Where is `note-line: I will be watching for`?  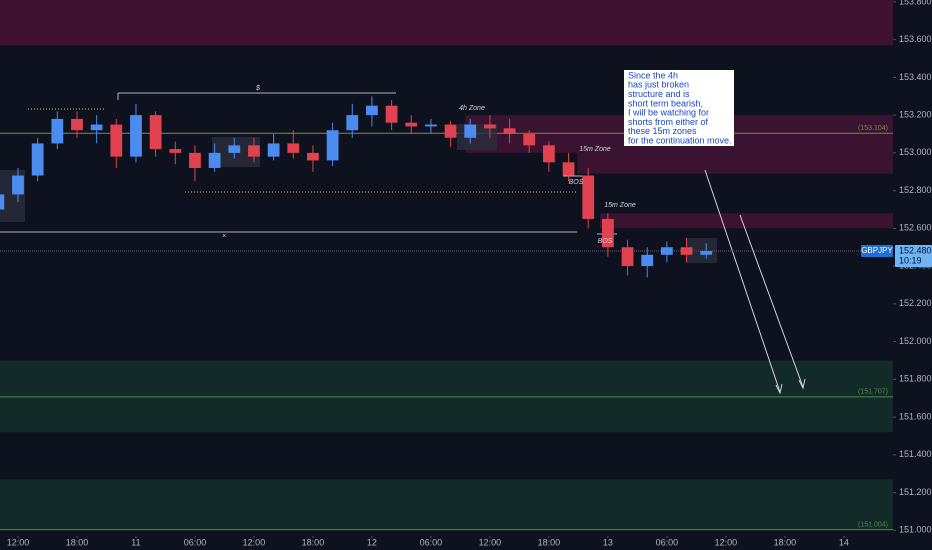 note-line: I will be watching for is located at coordinates (668, 113).